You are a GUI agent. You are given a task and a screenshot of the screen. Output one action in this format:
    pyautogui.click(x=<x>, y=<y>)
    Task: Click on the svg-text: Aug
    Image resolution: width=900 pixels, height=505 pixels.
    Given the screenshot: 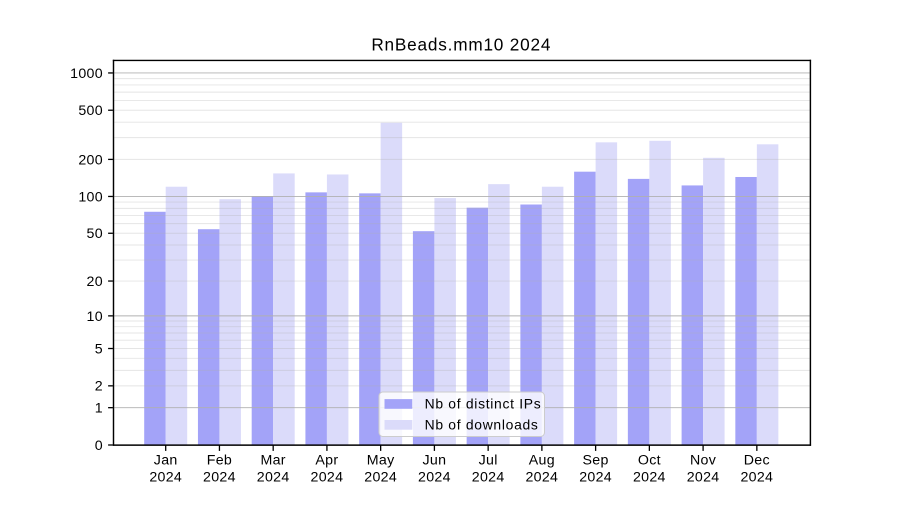 What is the action you would take?
    pyautogui.click(x=542, y=460)
    